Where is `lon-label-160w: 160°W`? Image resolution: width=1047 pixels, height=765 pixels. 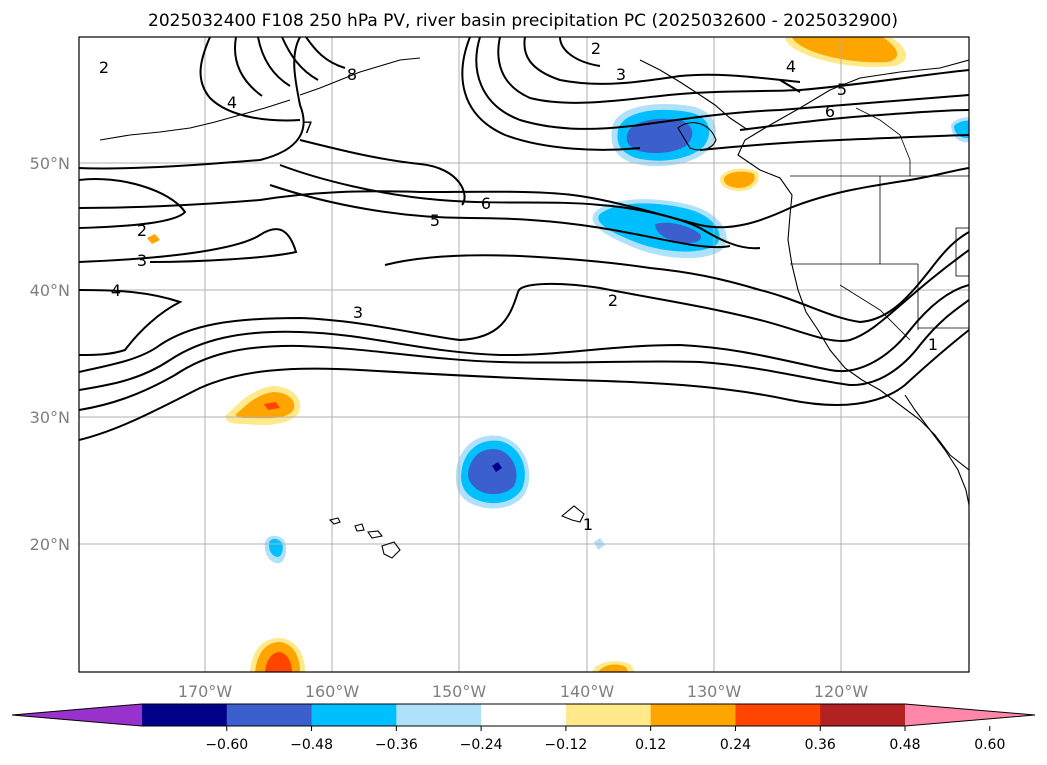
lon-label-160w: 160°W is located at coordinates (332, 691).